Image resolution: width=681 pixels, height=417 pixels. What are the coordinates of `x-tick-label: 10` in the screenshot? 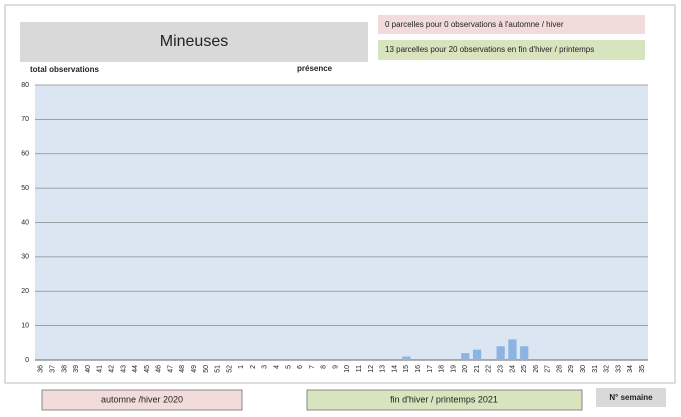 It's located at (347, 369).